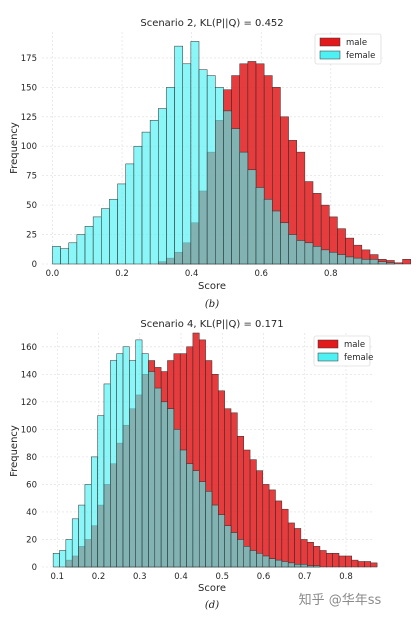  I want to click on chart-title-1: Scenario 2, KL(P||Q) = 0.452, so click(211, 23).